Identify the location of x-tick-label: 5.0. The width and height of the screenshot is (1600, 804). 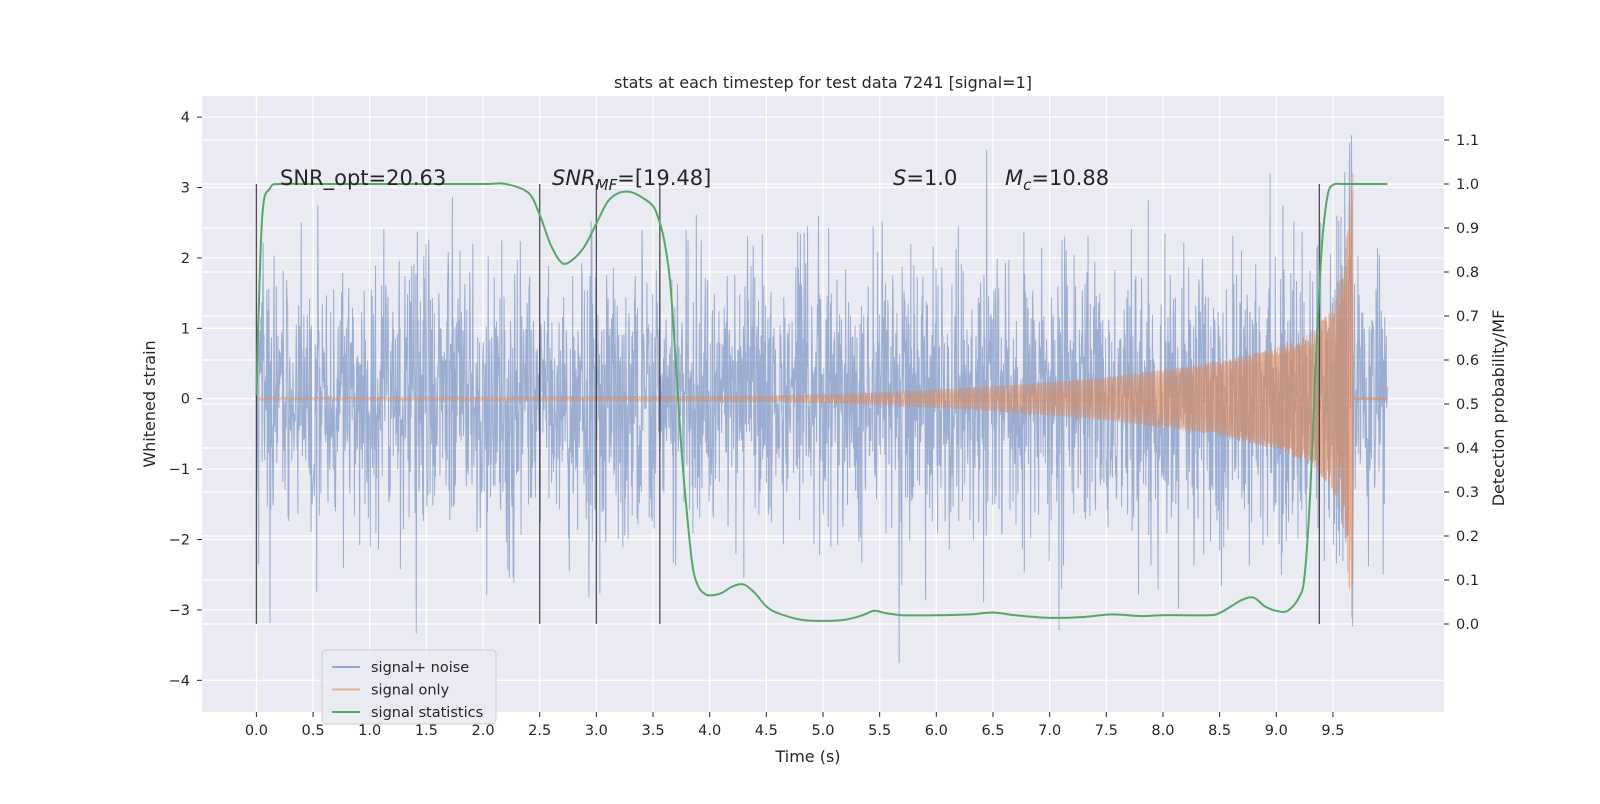
(822, 731).